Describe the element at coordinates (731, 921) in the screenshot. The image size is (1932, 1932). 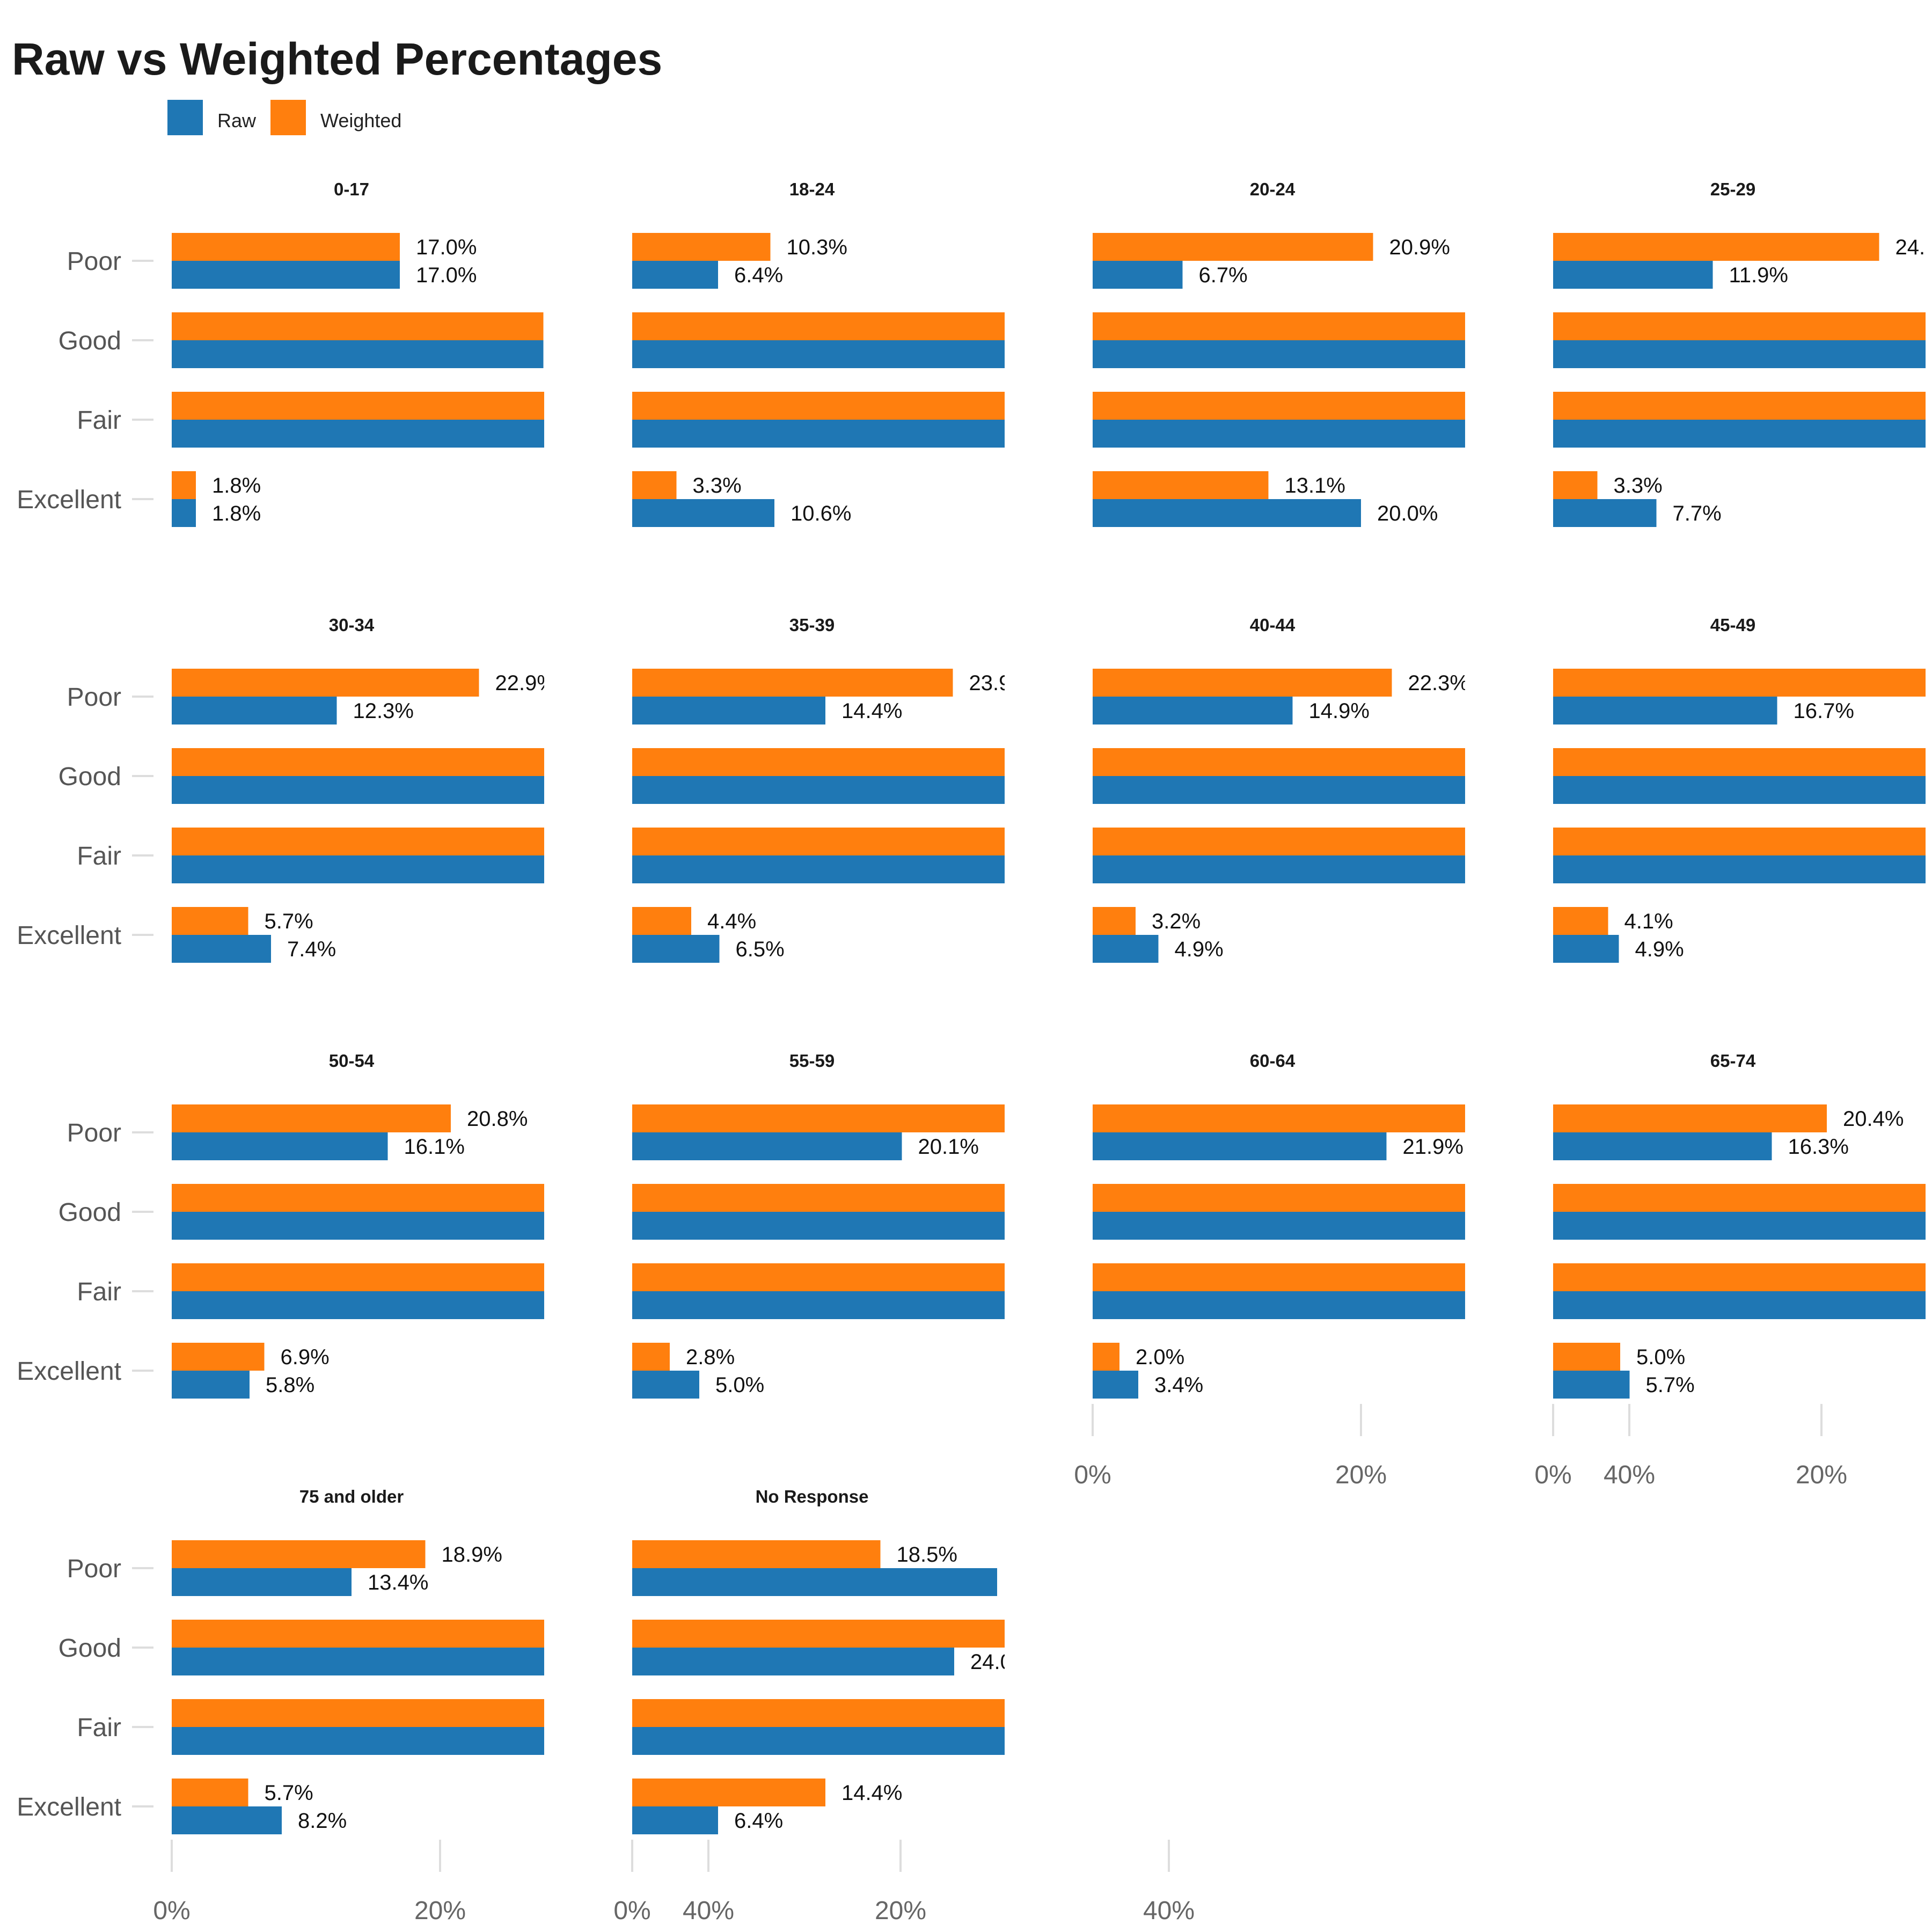
I see `value-label-weighted: 4.4%` at that location.